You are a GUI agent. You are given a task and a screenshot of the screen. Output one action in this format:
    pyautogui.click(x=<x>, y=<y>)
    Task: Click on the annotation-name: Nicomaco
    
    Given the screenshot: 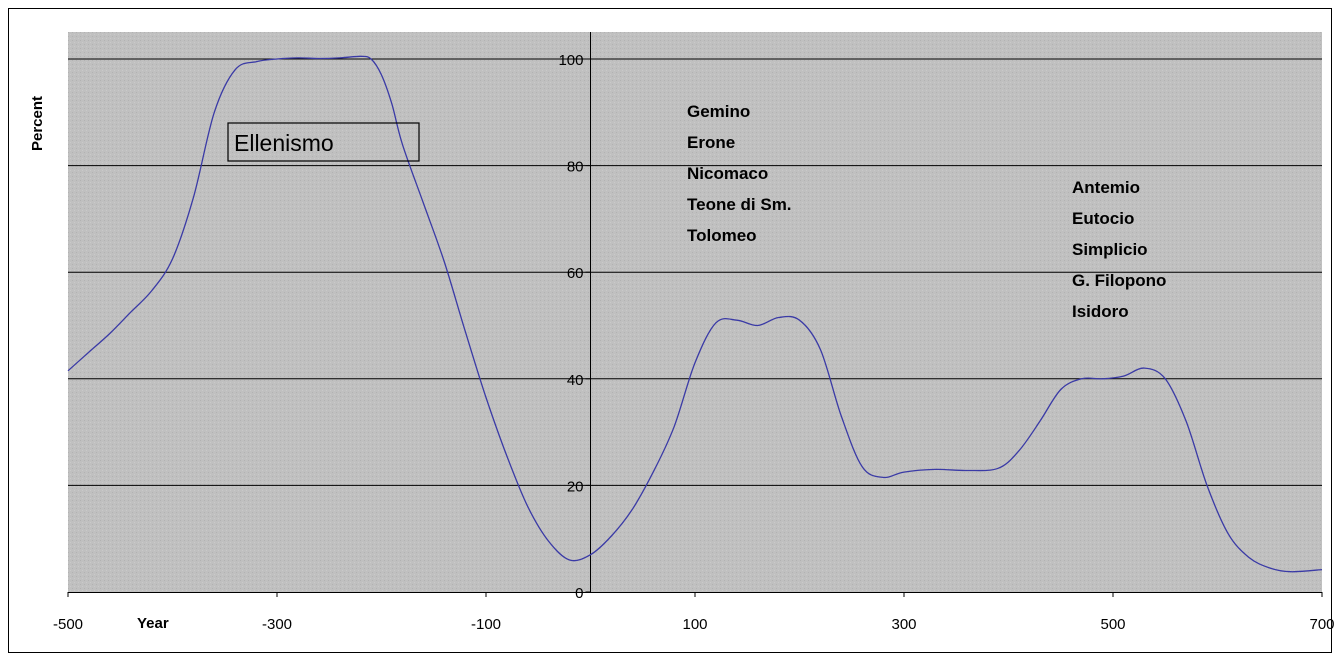 What is the action you would take?
    pyautogui.click(x=727, y=173)
    